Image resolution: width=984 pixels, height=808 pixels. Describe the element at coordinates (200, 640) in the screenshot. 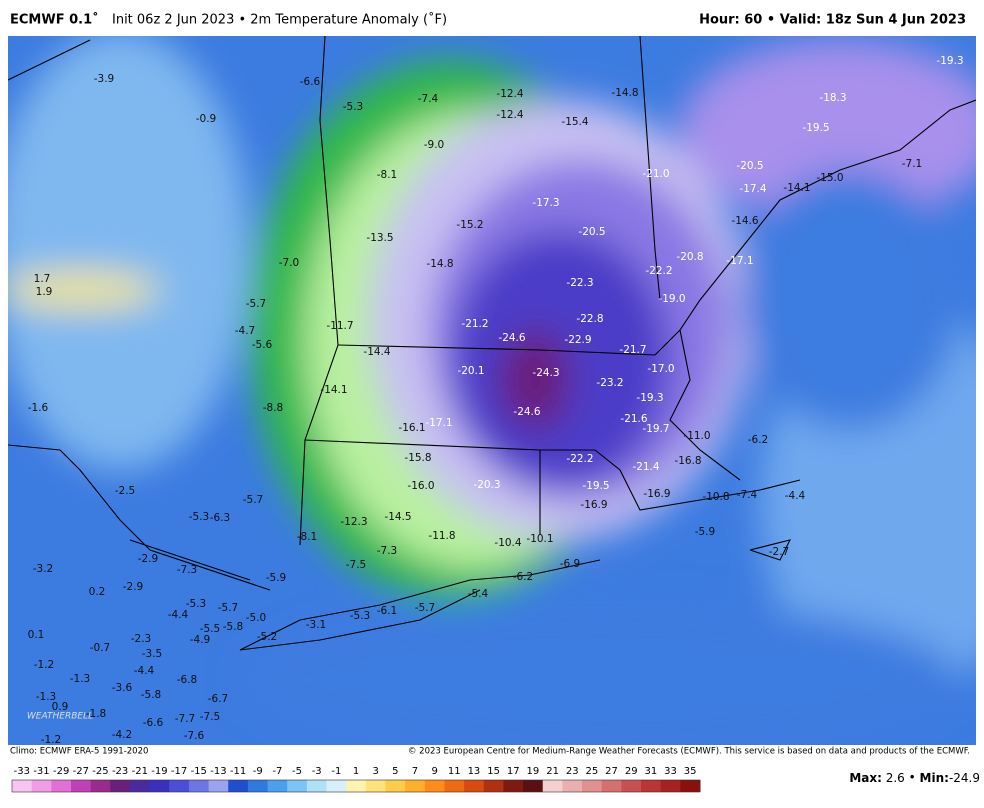

I see `anomaly-label: -4.9` at that location.